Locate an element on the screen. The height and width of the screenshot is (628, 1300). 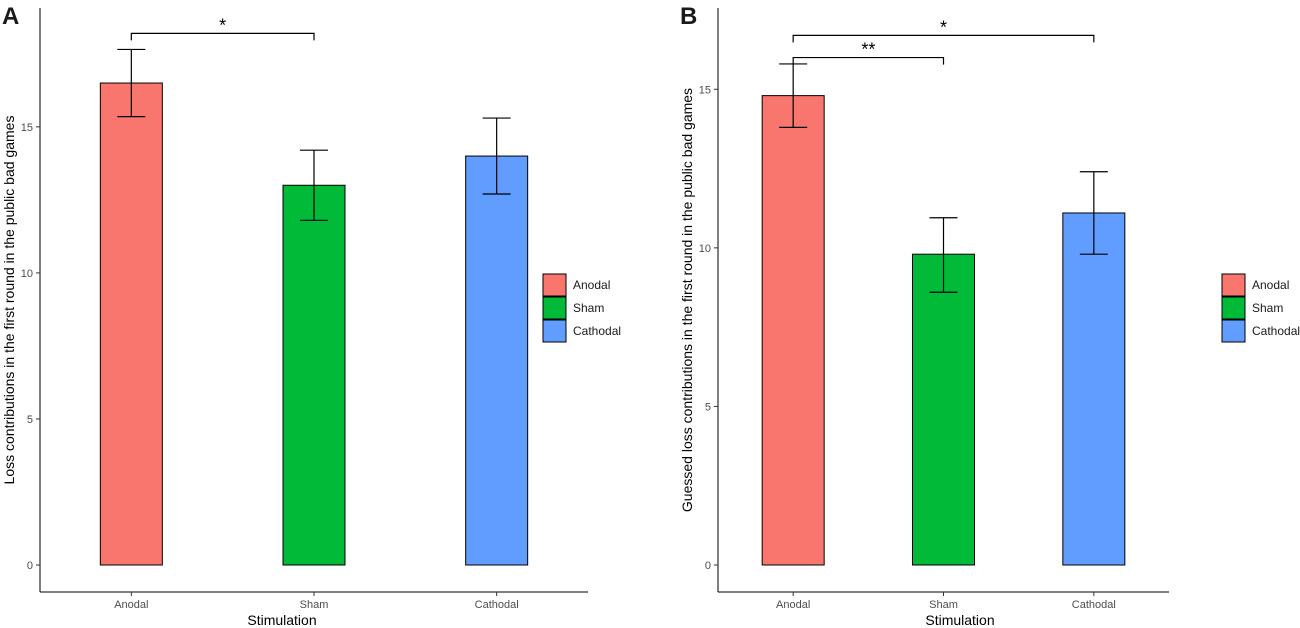
legend-a: Anodal Sham Cathodal is located at coordinates (581, 308).